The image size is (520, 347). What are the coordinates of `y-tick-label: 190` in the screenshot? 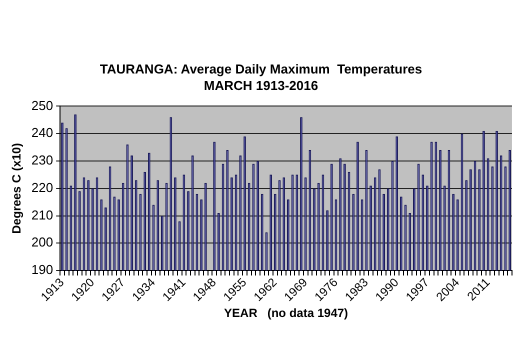 It's located at (42, 270).